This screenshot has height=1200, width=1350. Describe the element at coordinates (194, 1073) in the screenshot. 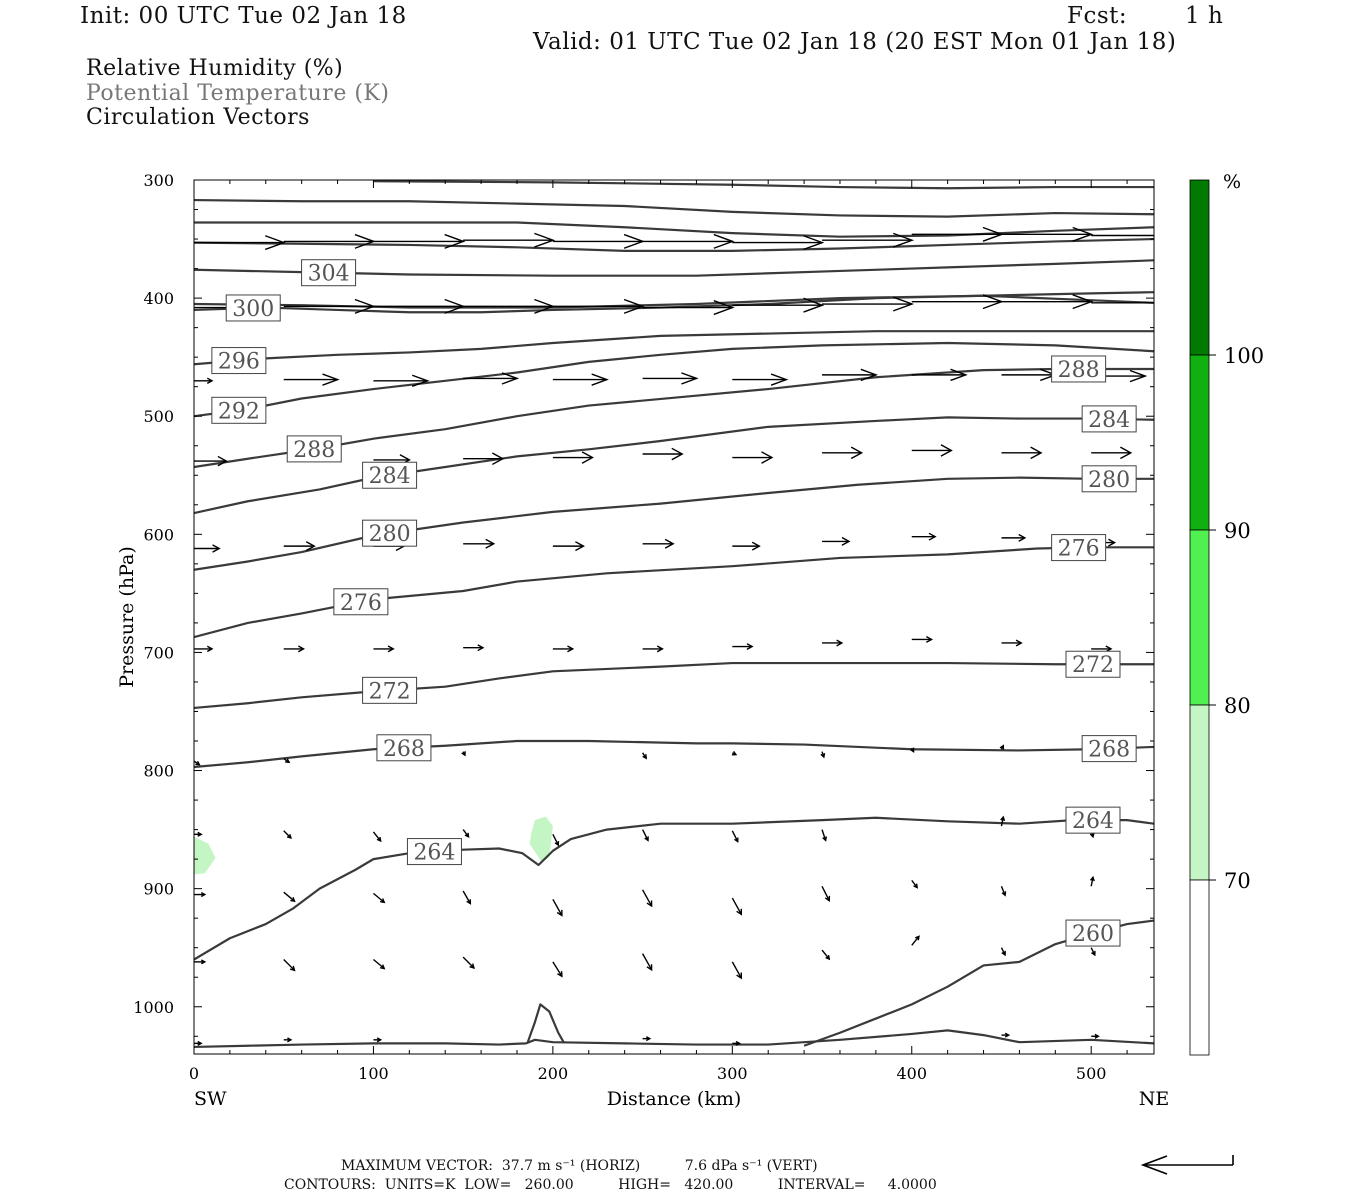

I see `x-tick-label: 0` at that location.